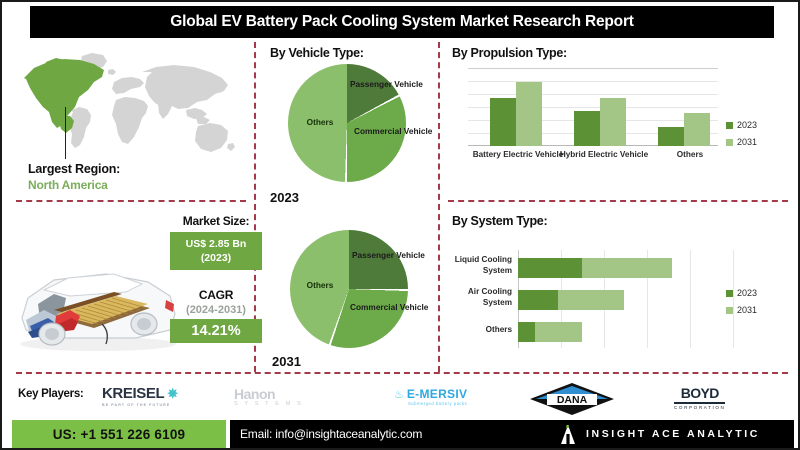  I want to click on svg-text: DANA, so click(572, 400).